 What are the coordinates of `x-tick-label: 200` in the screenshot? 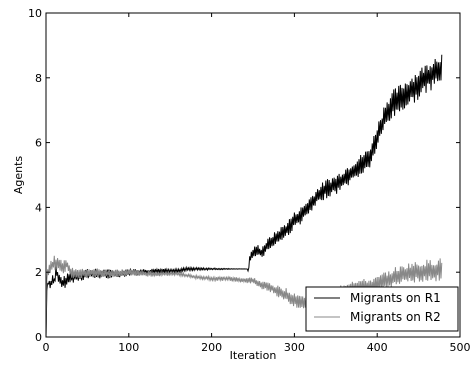 It's located at (211, 347).